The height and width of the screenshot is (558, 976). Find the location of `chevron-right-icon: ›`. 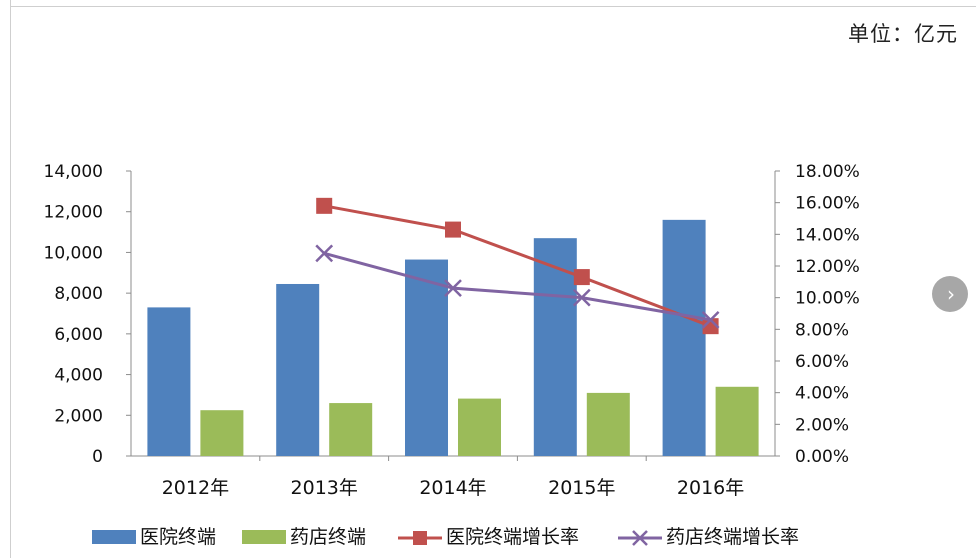

chevron-right-icon: › is located at coordinates (951, 294).